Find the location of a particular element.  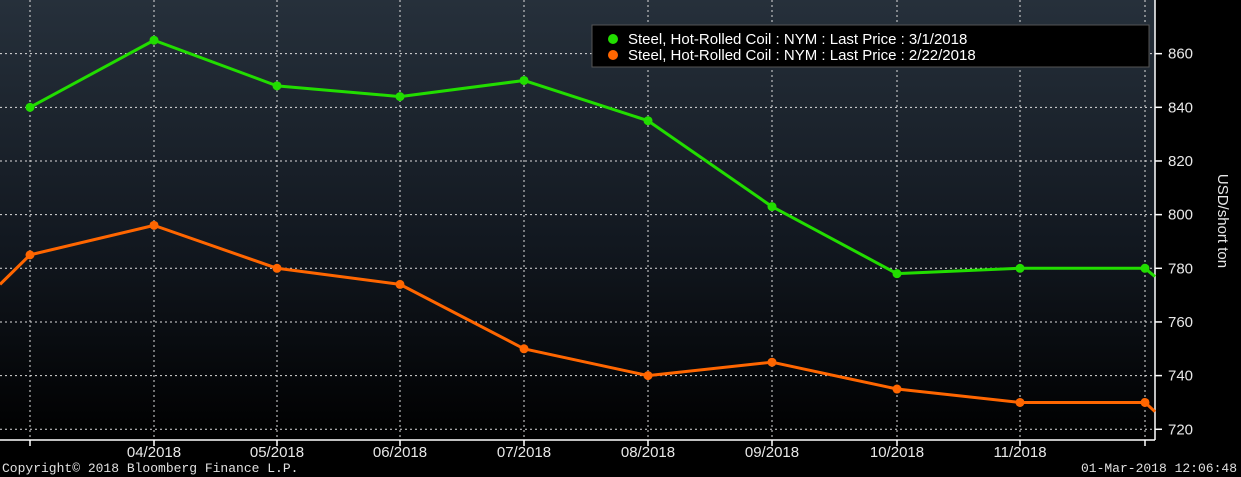

y-tick-label: 800 is located at coordinates (1180, 215).